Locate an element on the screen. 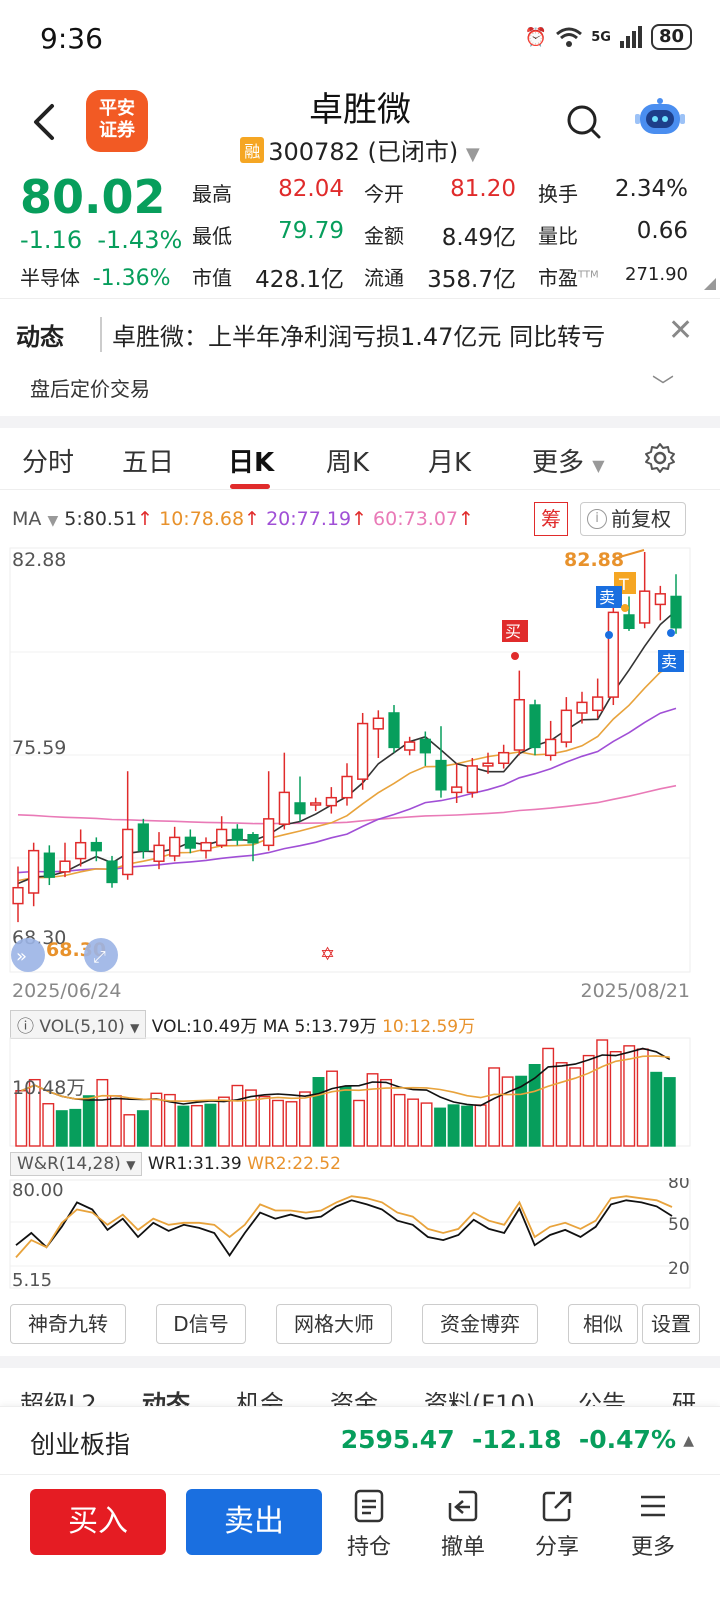 The height and width of the screenshot is (1610, 720). tab-research: 研 is located at coordinates (684, 1398).